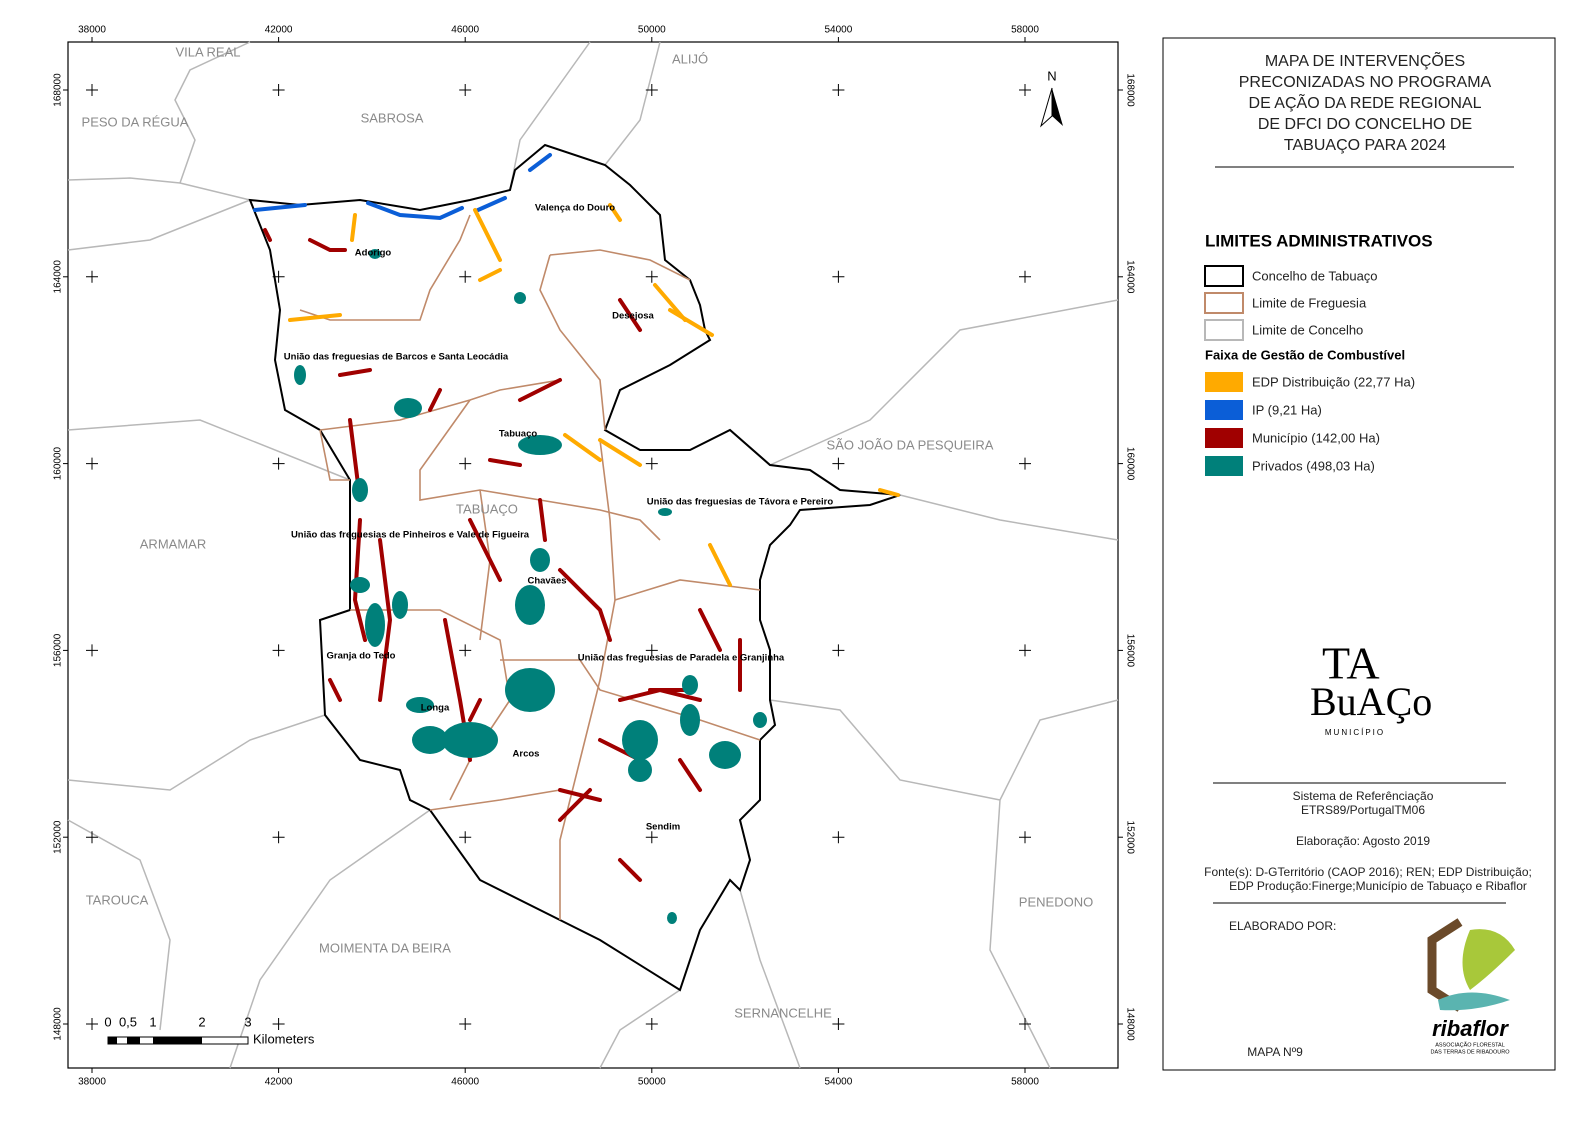 The image size is (1587, 1122). Describe the element at coordinates (663, 827) in the screenshot. I see `parish-label: Sendim` at that location.